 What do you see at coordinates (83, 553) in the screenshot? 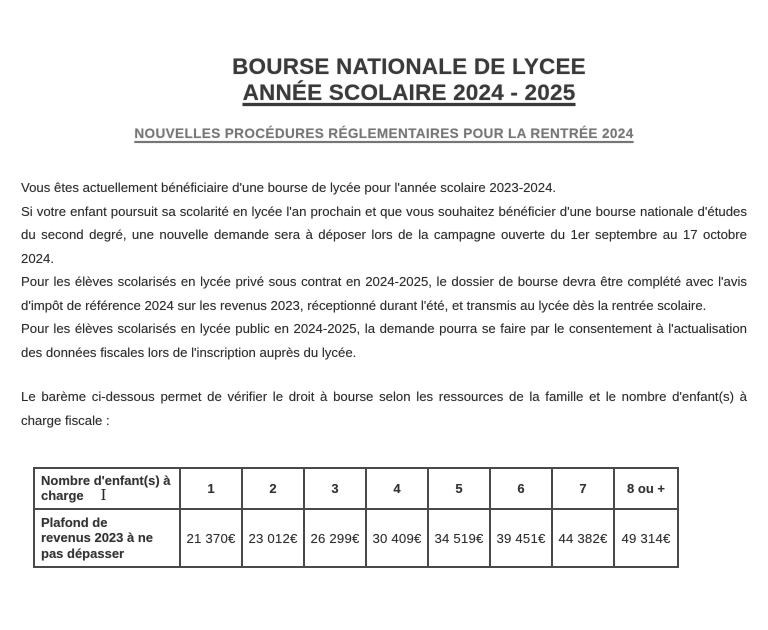
I see `row-label-line: pas dépasser` at bounding box center [83, 553].